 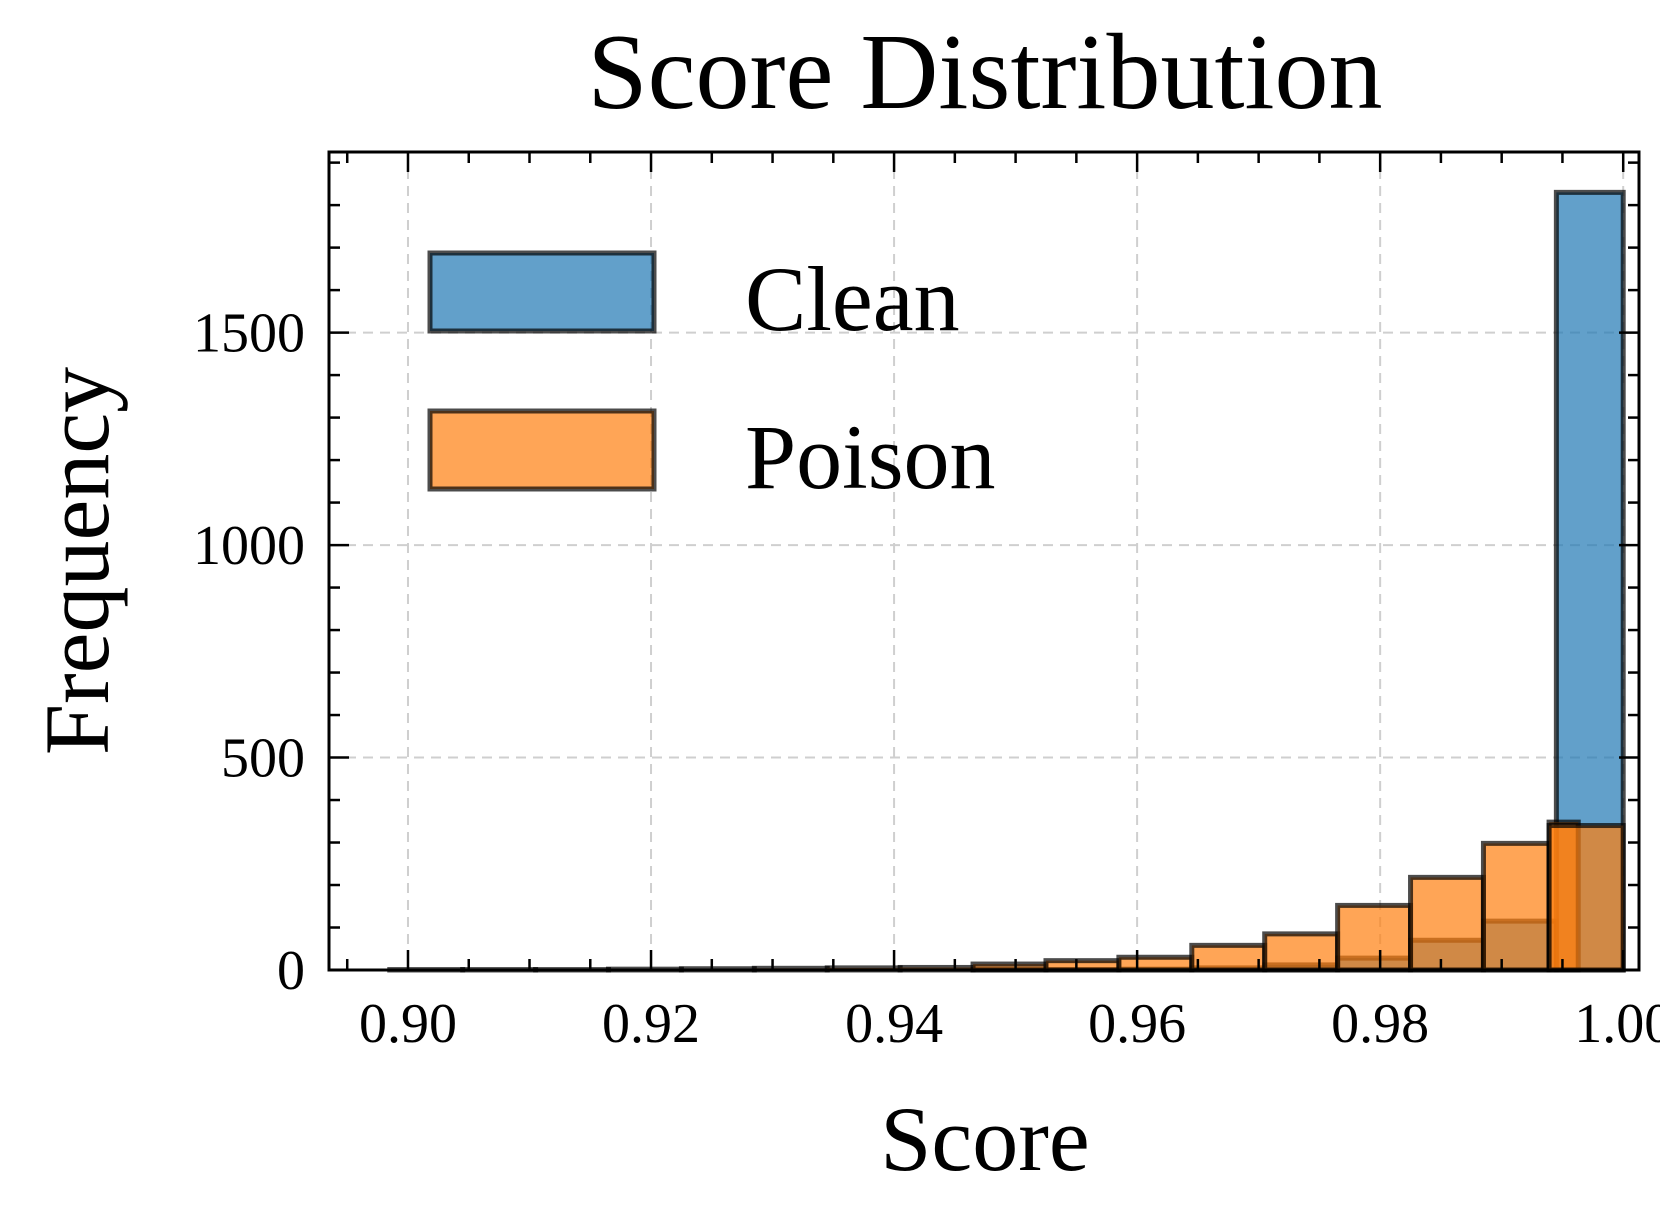 I want to click on y-tick-label-1: 500, so click(x=263, y=759).